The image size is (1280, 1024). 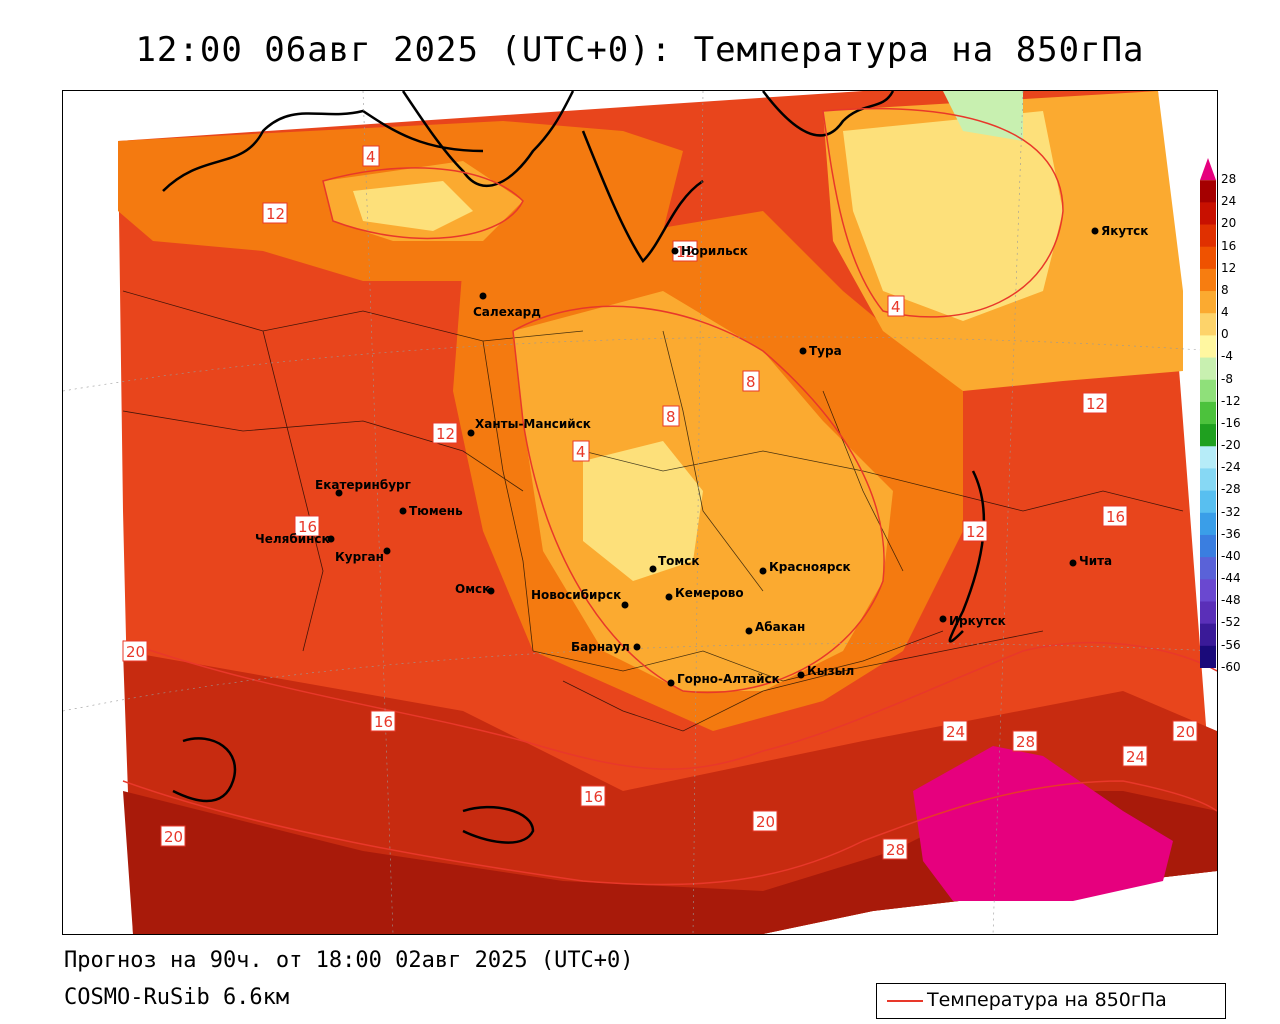 What do you see at coordinates (1229, 179) in the screenshot?
I see `colorbar-tick-label: 28` at bounding box center [1229, 179].